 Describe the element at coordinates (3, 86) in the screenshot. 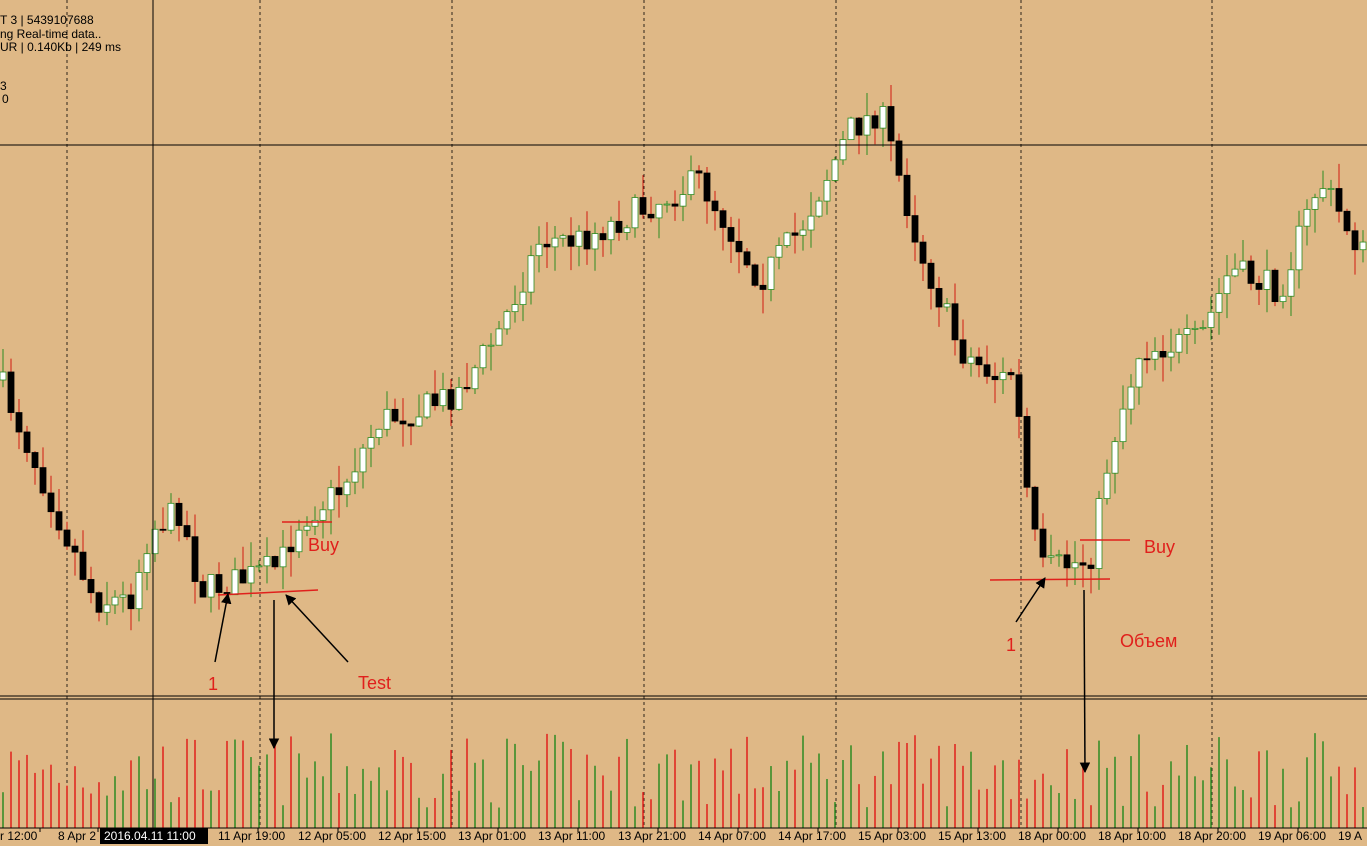

I see `header-line: 3` at that location.